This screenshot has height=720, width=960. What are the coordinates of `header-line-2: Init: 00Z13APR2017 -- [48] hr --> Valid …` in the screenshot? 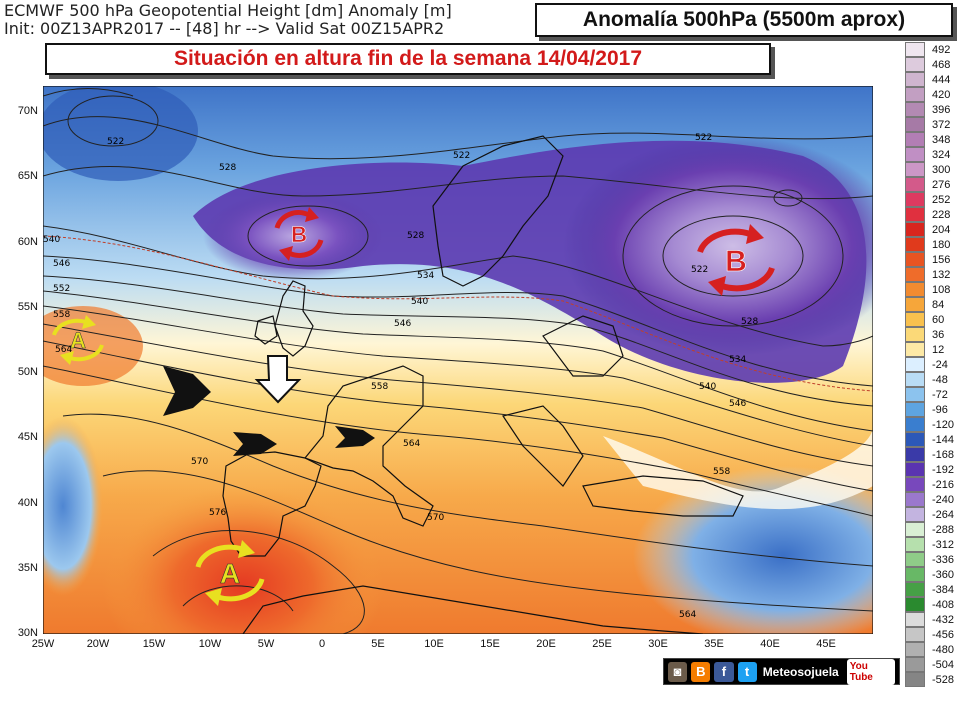 It's located at (224, 28).